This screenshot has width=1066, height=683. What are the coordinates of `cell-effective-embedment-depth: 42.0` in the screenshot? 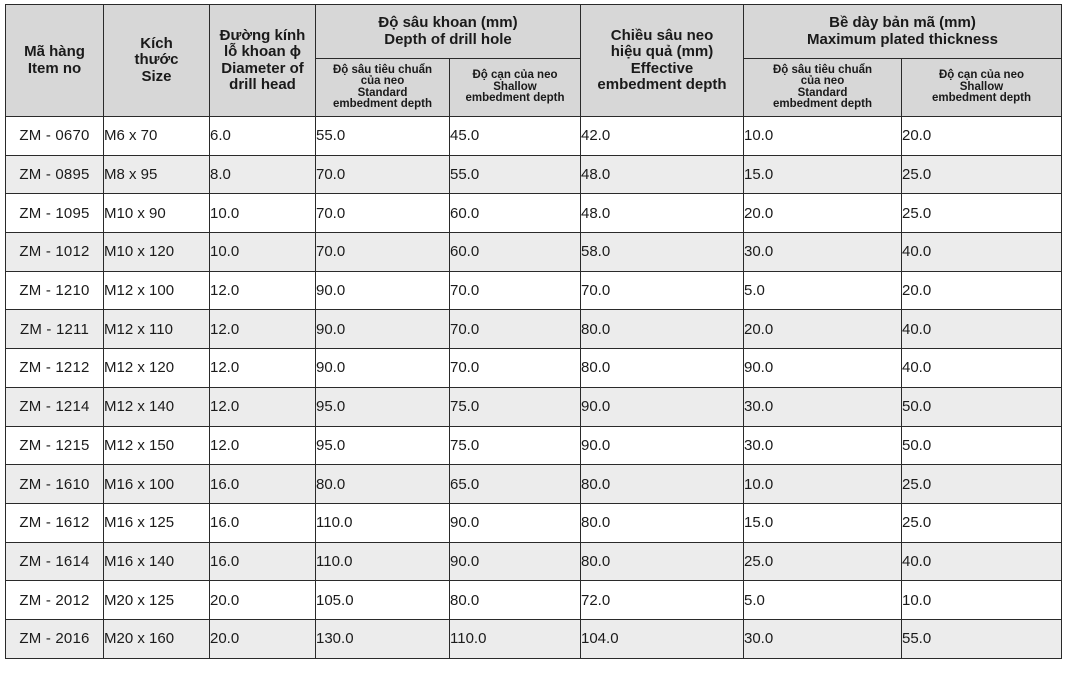 It's located at (662, 136).